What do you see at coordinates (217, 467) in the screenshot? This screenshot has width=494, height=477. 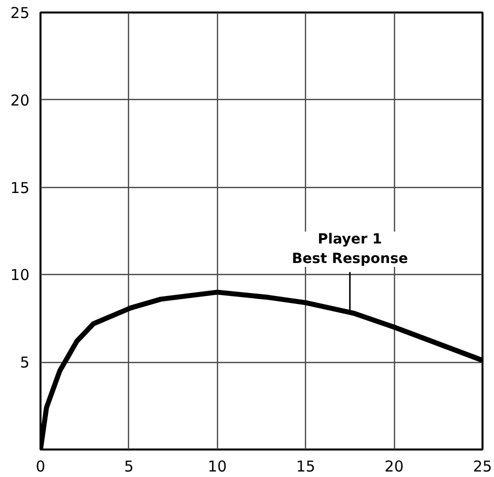 I see `x-tick-label: 10` at bounding box center [217, 467].